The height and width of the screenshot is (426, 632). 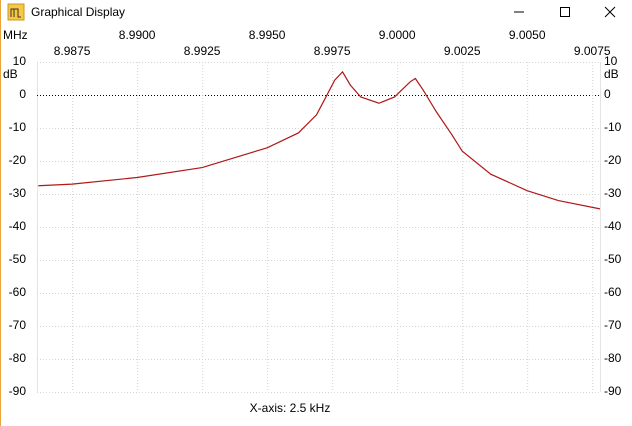 What do you see at coordinates (290, 408) in the screenshot?
I see `x-axis-note: X-axis: 2.5 kHz` at bounding box center [290, 408].